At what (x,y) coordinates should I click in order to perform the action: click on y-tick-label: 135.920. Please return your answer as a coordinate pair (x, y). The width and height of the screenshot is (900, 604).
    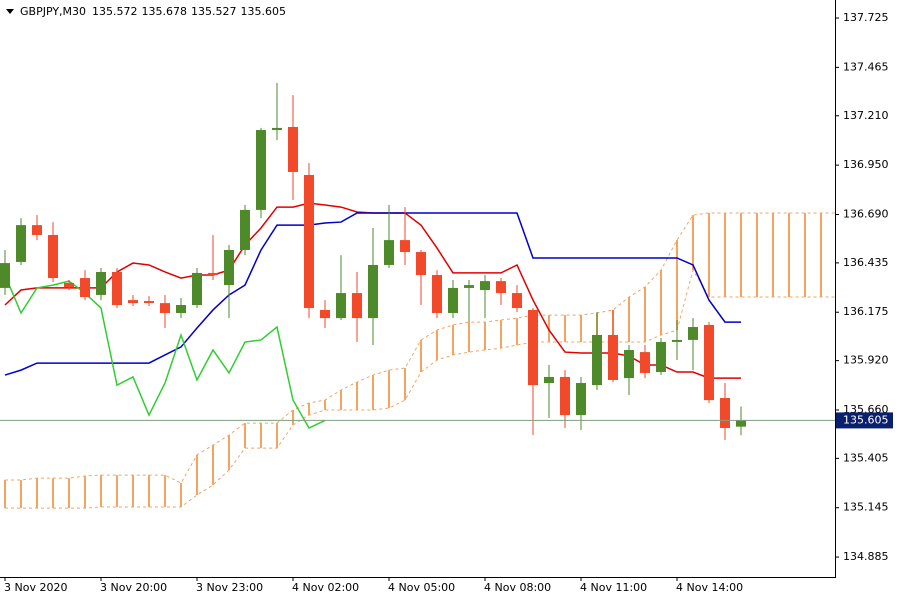
    Looking at the image, I should click on (866, 360).